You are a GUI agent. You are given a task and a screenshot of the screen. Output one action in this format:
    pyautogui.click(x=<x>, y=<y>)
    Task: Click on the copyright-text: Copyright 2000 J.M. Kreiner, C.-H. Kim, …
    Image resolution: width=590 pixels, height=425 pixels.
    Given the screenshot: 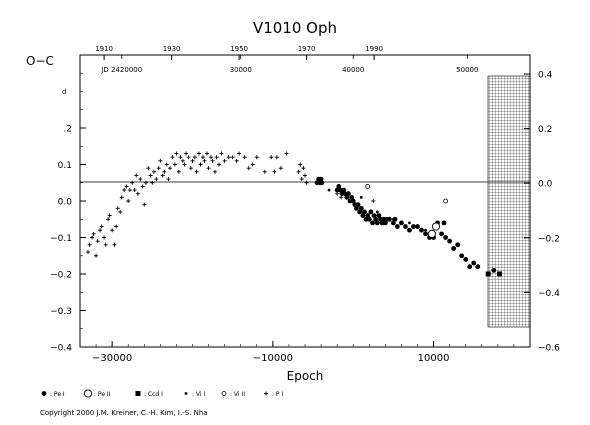 What is the action you would take?
    pyautogui.click(x=124, y=413)
    